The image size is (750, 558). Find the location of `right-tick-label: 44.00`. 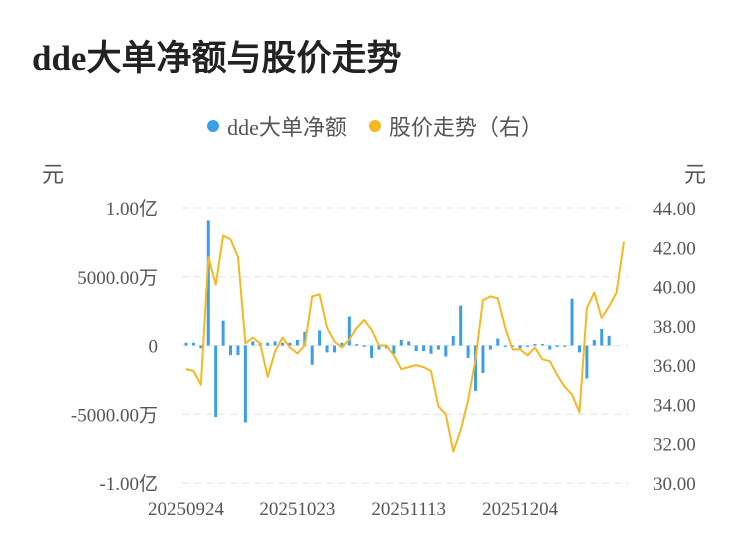

right-tick-label: 44.00 is located at coordinates (674, 209).